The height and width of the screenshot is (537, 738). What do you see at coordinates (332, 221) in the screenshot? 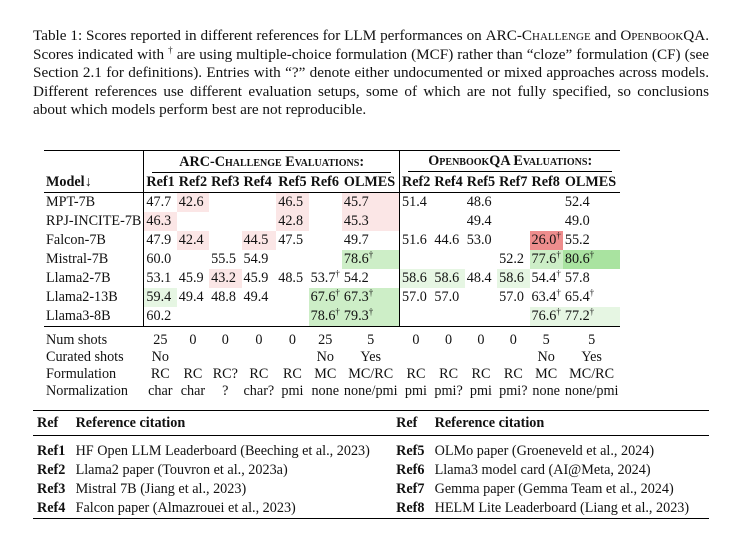
I see `model-row: RPJ-INCITE-7B 46.3 42.8 45.3 49.4 49.0` at bounding box center [332, 221].